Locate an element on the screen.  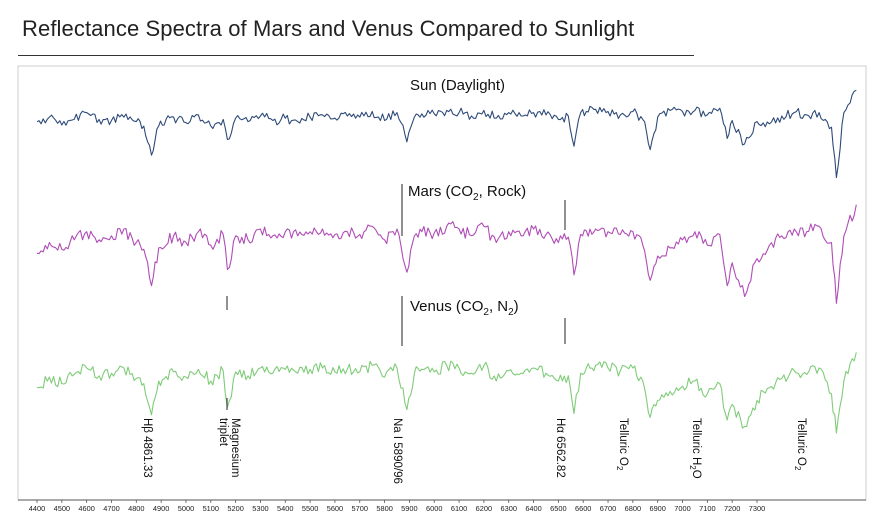
annotation-magnesium-1: triplet is located at coordinates (223, 432).